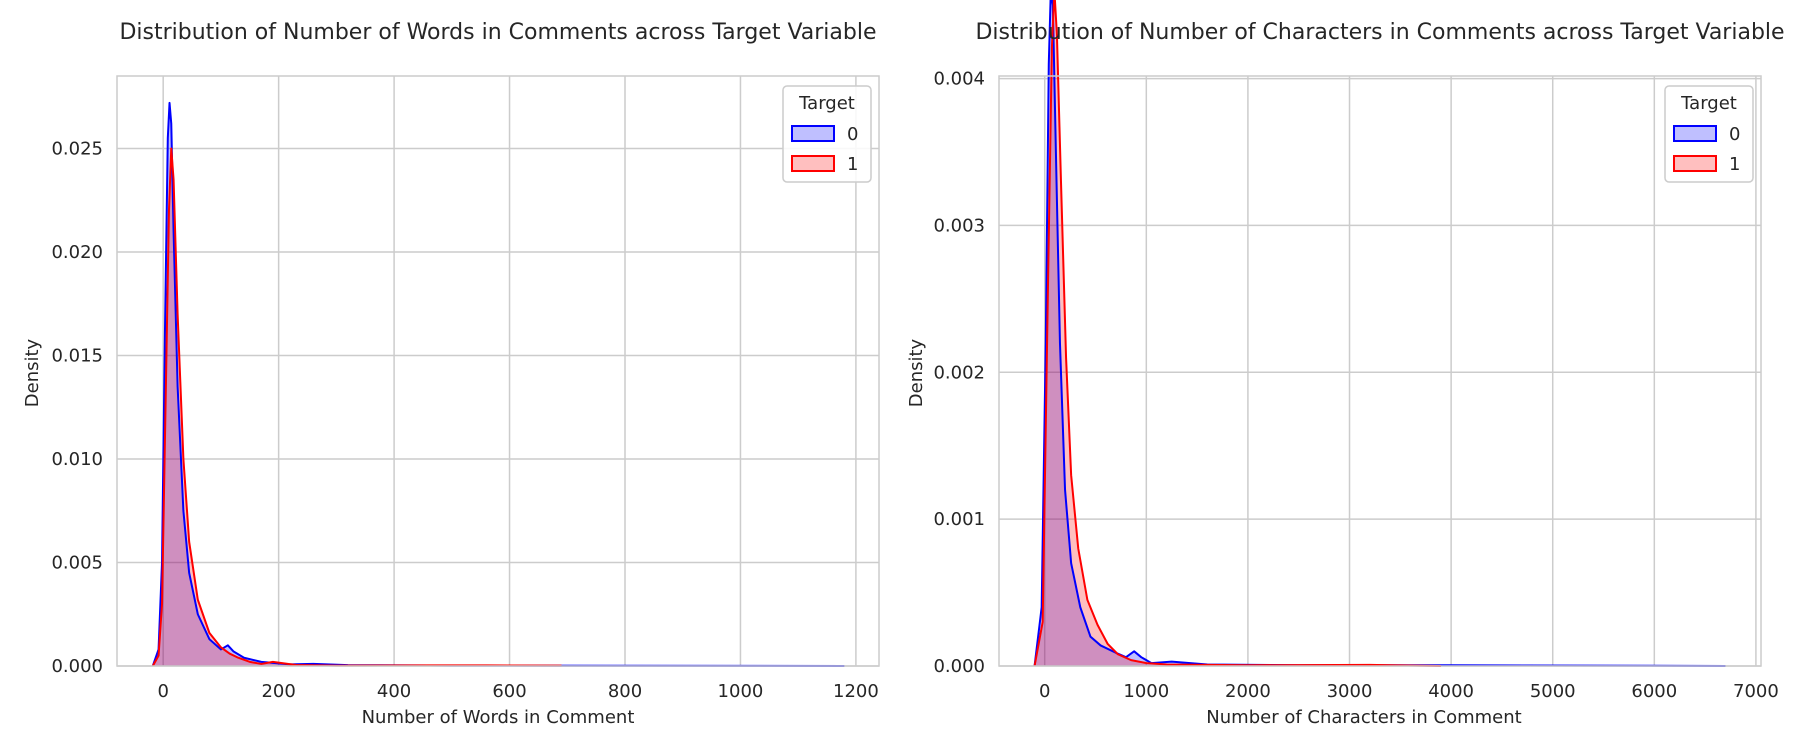  I want to click on x-axis-label: Number of Characters in Comment, so click(1363, 717).